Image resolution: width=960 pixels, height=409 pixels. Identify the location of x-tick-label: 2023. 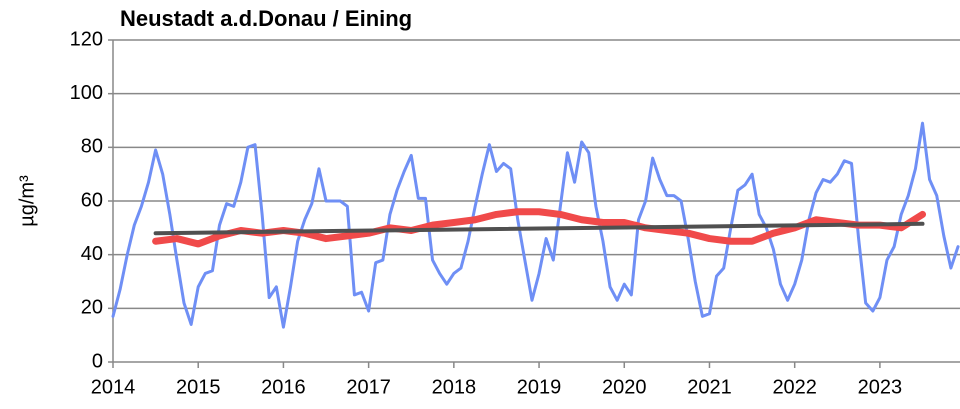
(880, 387).